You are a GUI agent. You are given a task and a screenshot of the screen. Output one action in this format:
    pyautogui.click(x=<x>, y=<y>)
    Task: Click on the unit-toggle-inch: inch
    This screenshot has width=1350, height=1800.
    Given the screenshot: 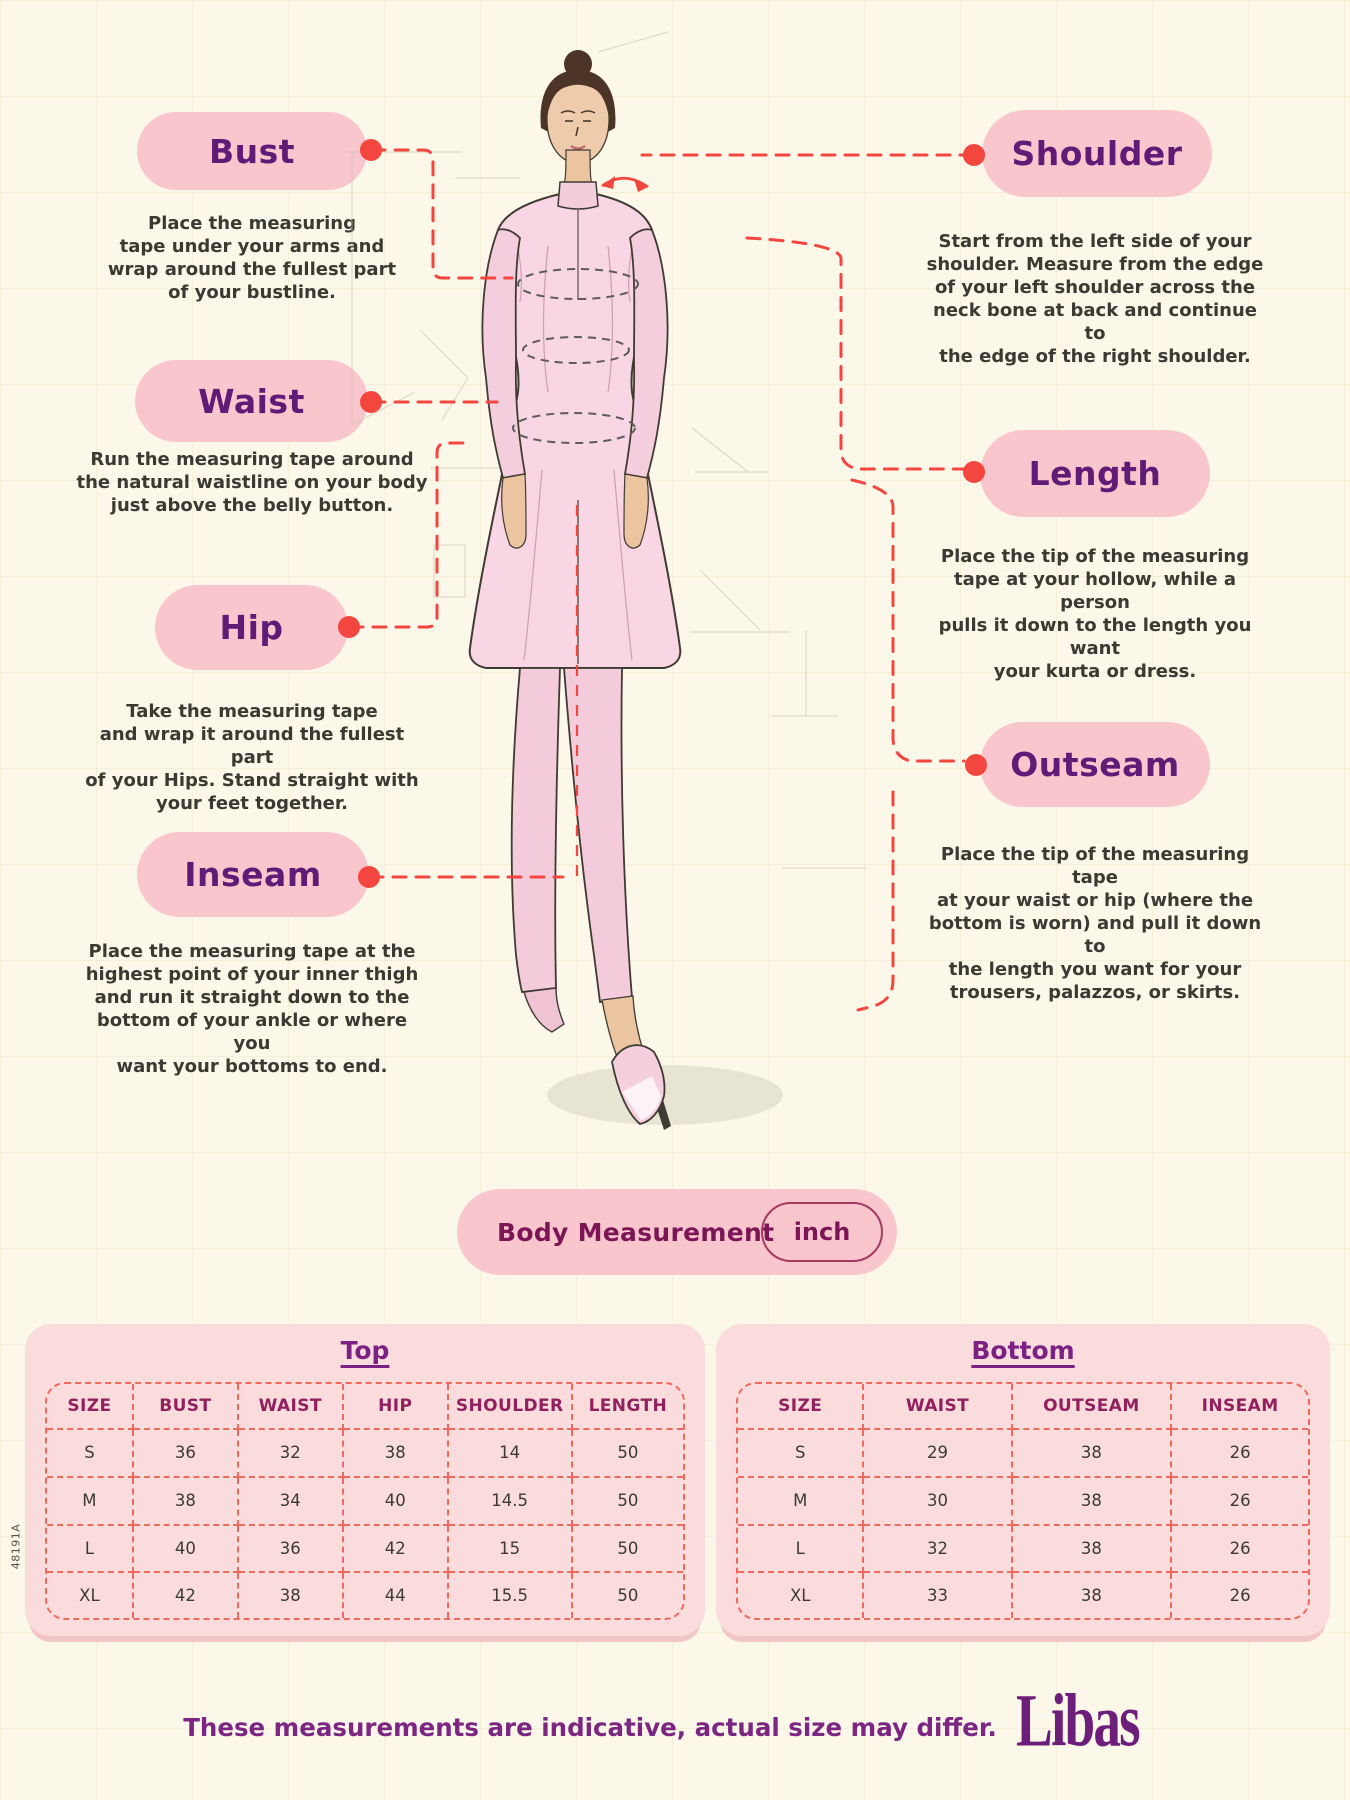 What is the action you would take?
    pyautogui.click(x=822, y=1232)
    